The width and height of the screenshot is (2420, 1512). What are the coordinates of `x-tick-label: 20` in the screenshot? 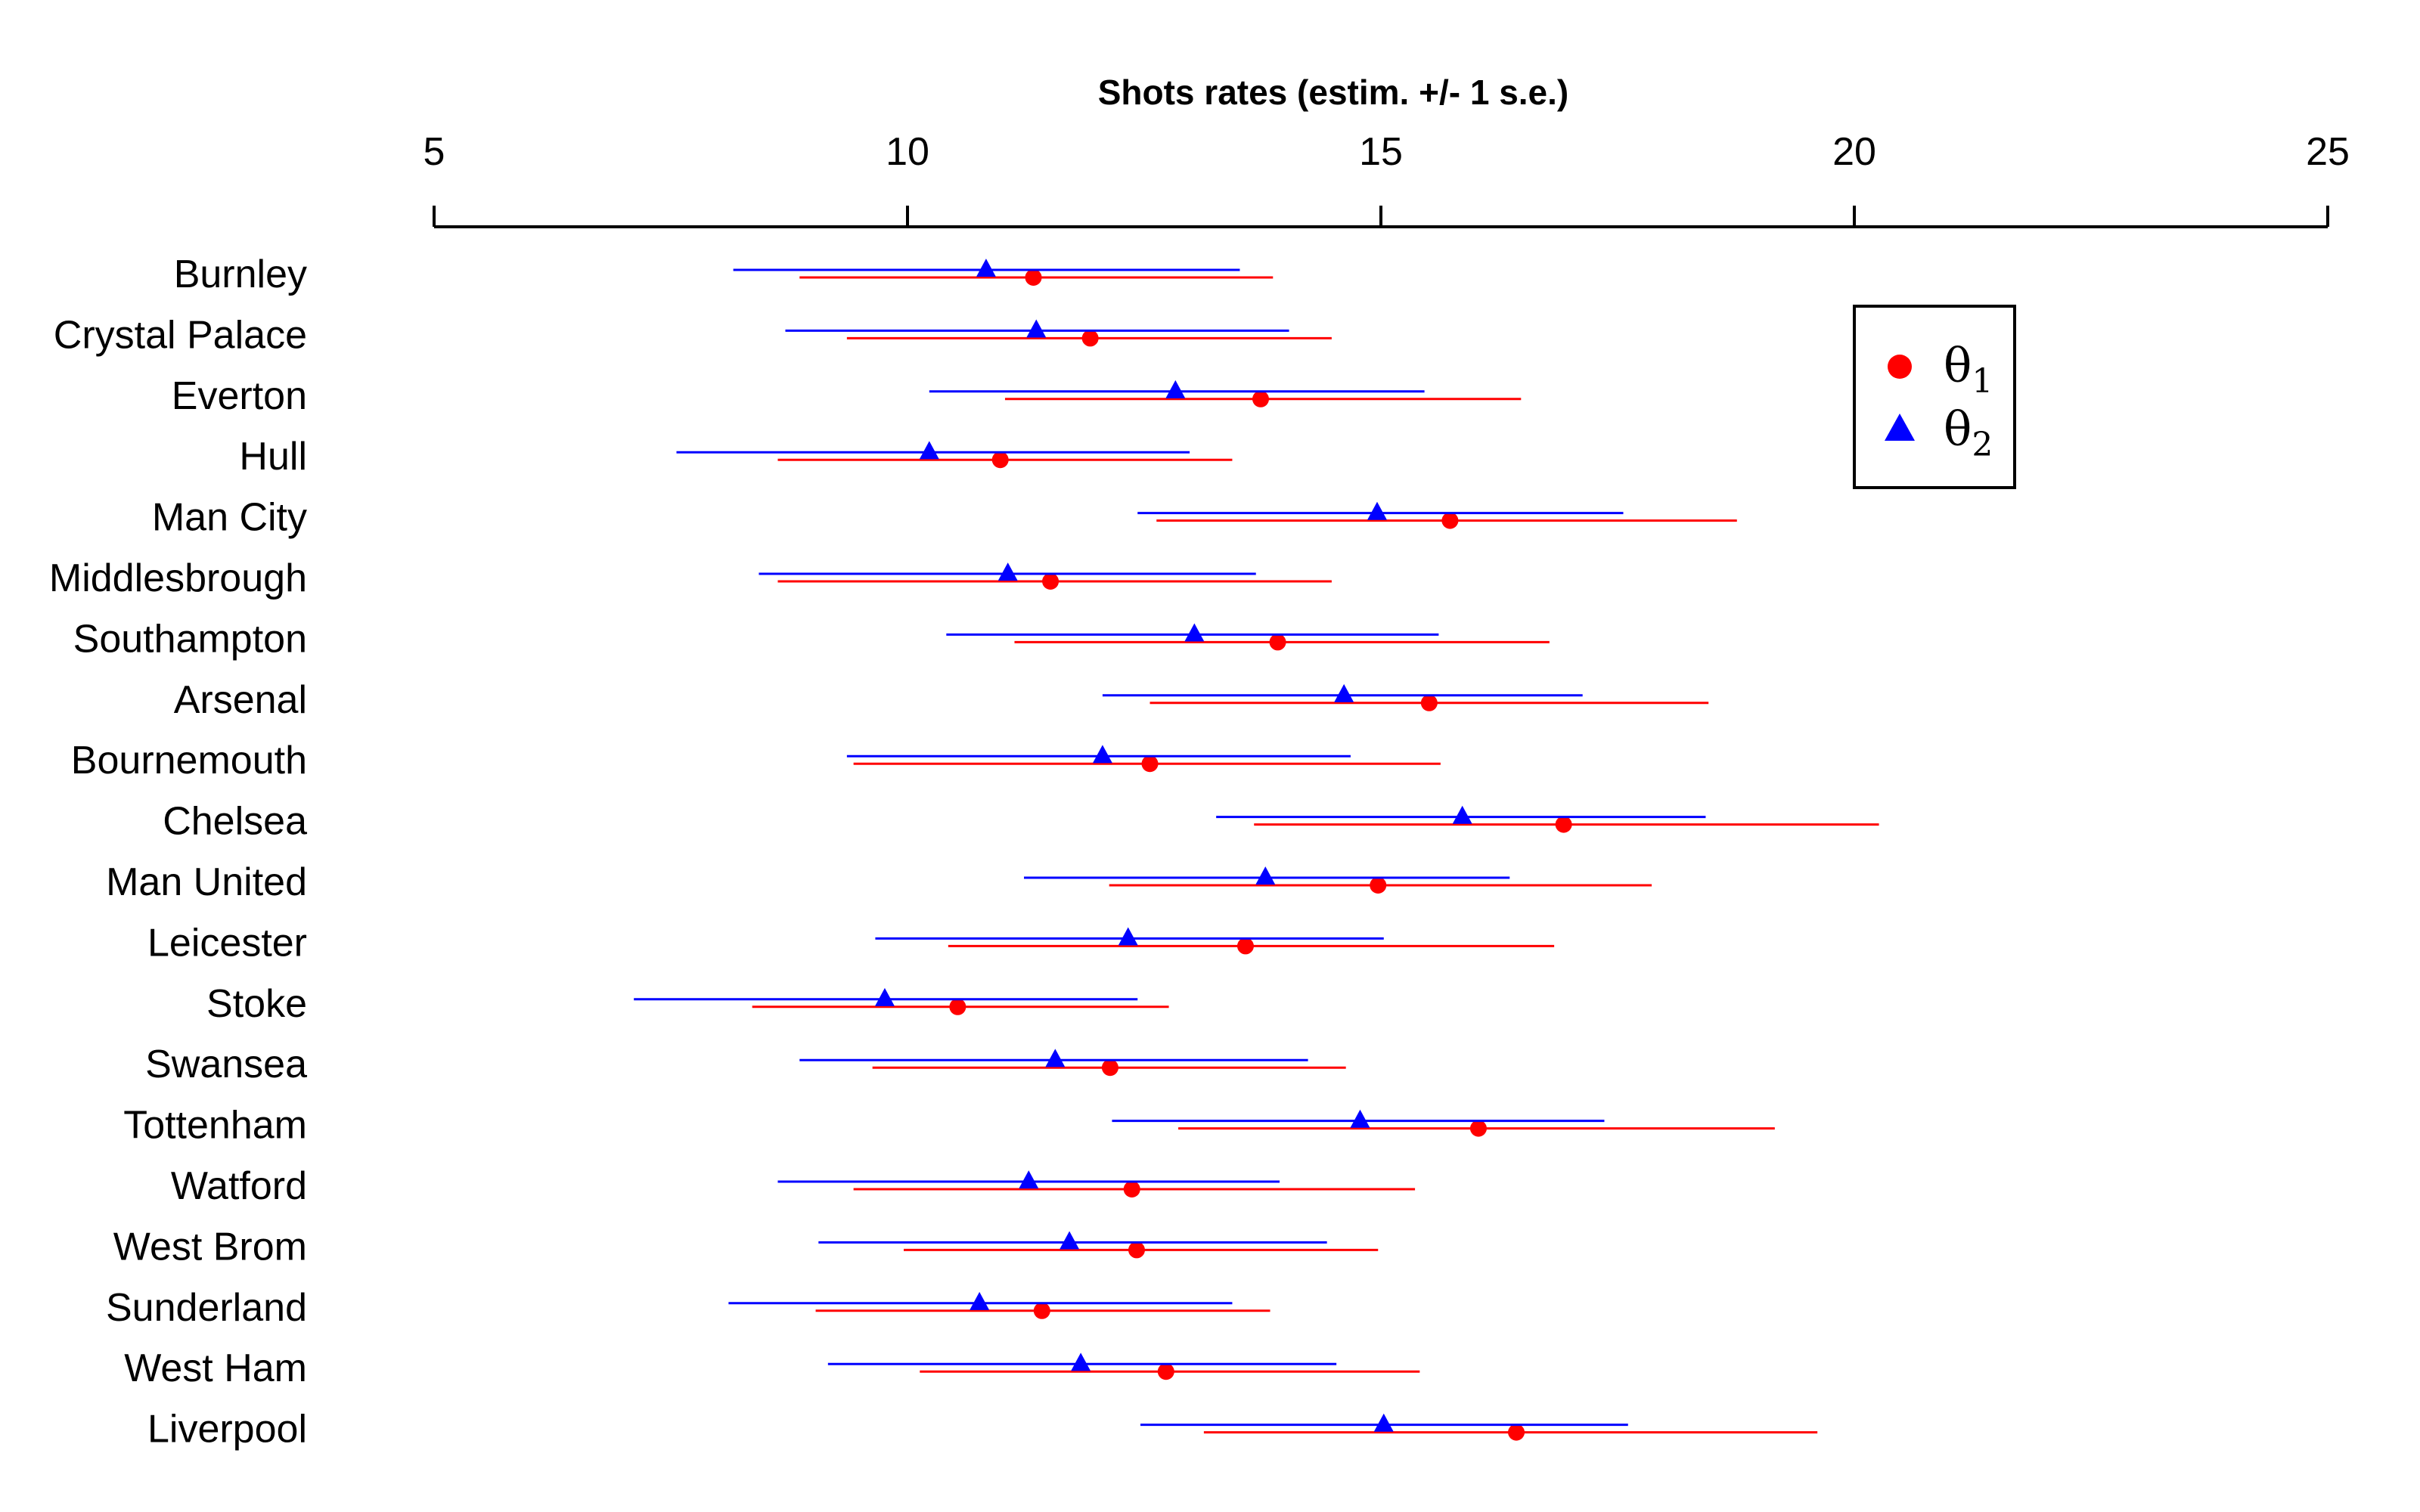 It's located at (1854, 152).